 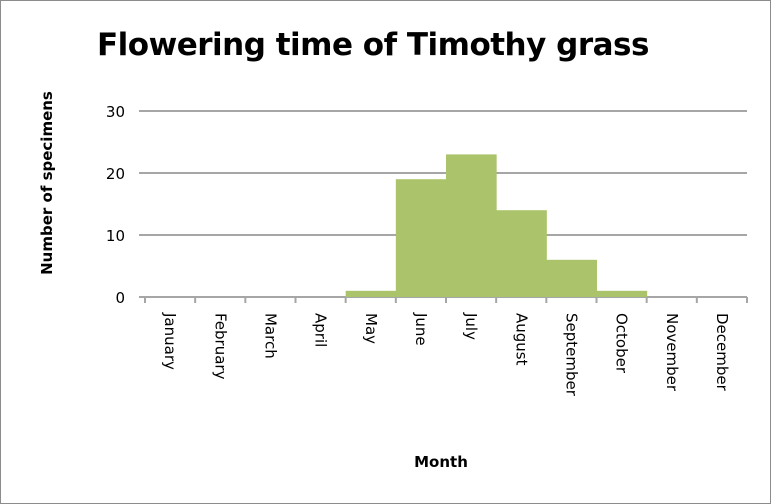 What do you see at coordinates (521, 253) in the screenshot?
I see `bar-august` at bounding box center [521, 253].